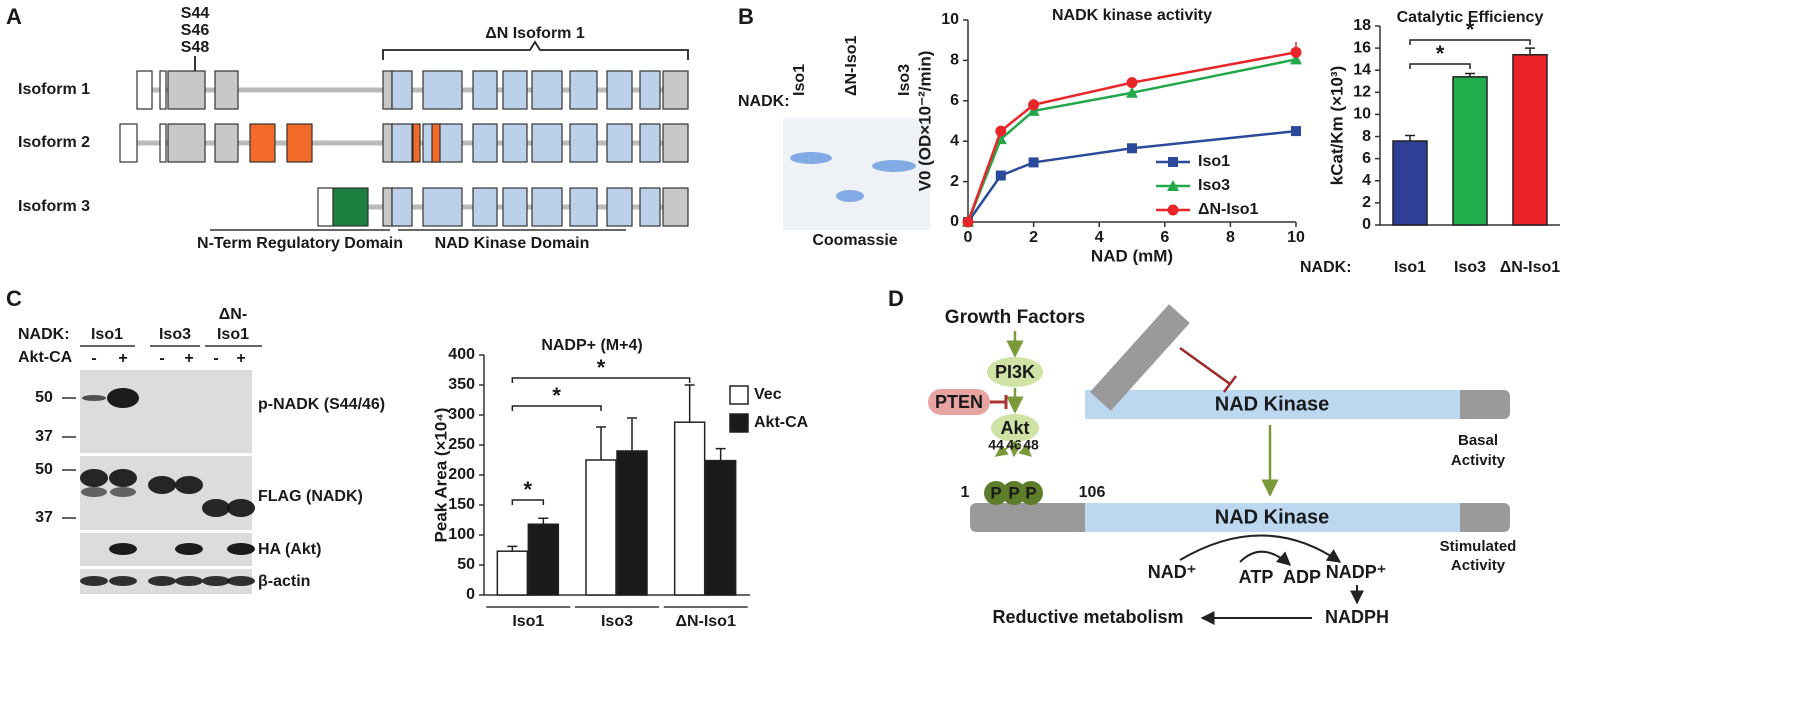  Describe the element at coordinates (461, 354) in the screenshot. I see `y-tick-label: 400` at that location.